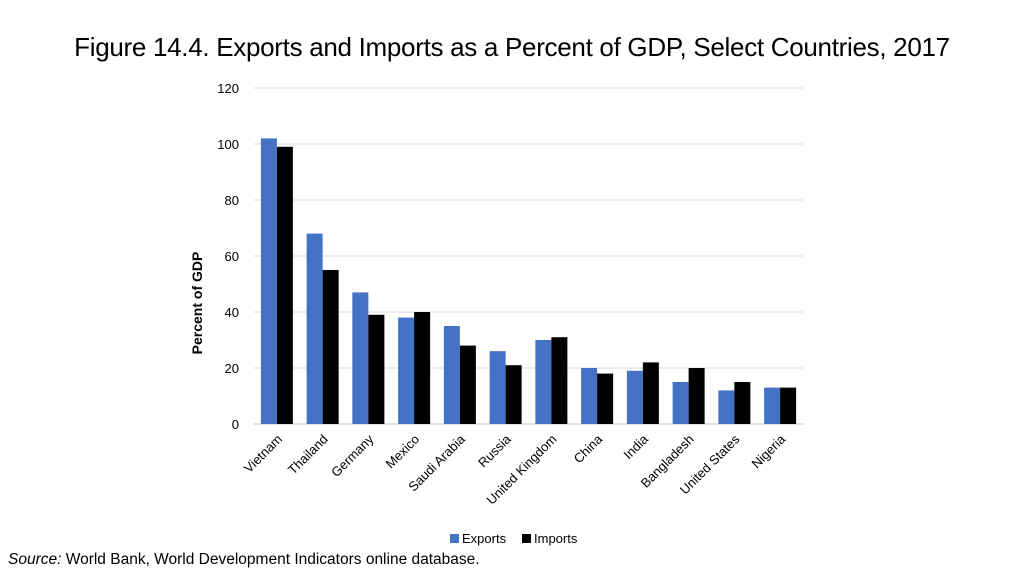 This screenshot has height=576, width=1024. Describe the element at coordinates (726, 407) in the screenshot. I see `bar-exports-united-states` at that location.